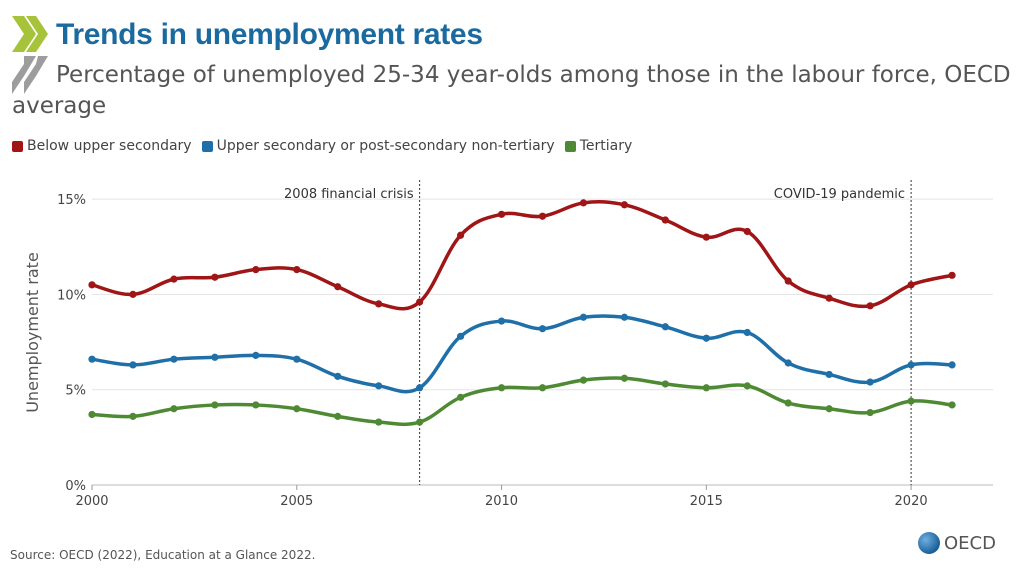  Describe the element at coordinates (929, 543) in the screenshot. I see `globe-icon` at that location.